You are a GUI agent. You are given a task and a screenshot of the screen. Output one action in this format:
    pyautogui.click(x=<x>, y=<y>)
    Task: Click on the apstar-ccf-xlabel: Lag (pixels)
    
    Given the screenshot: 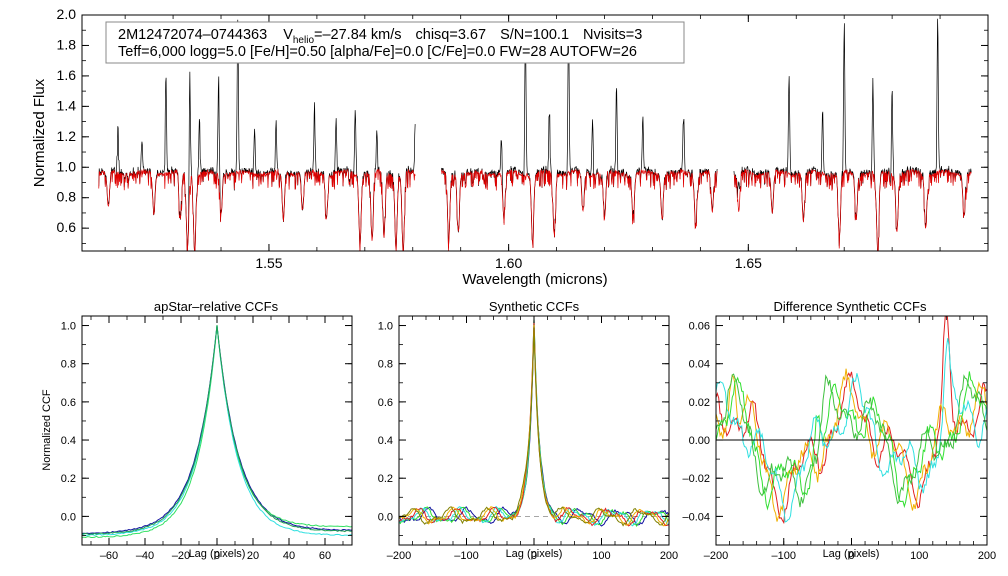 What is the action you would take?
    pyautogui.click(x=217, y=554)
    